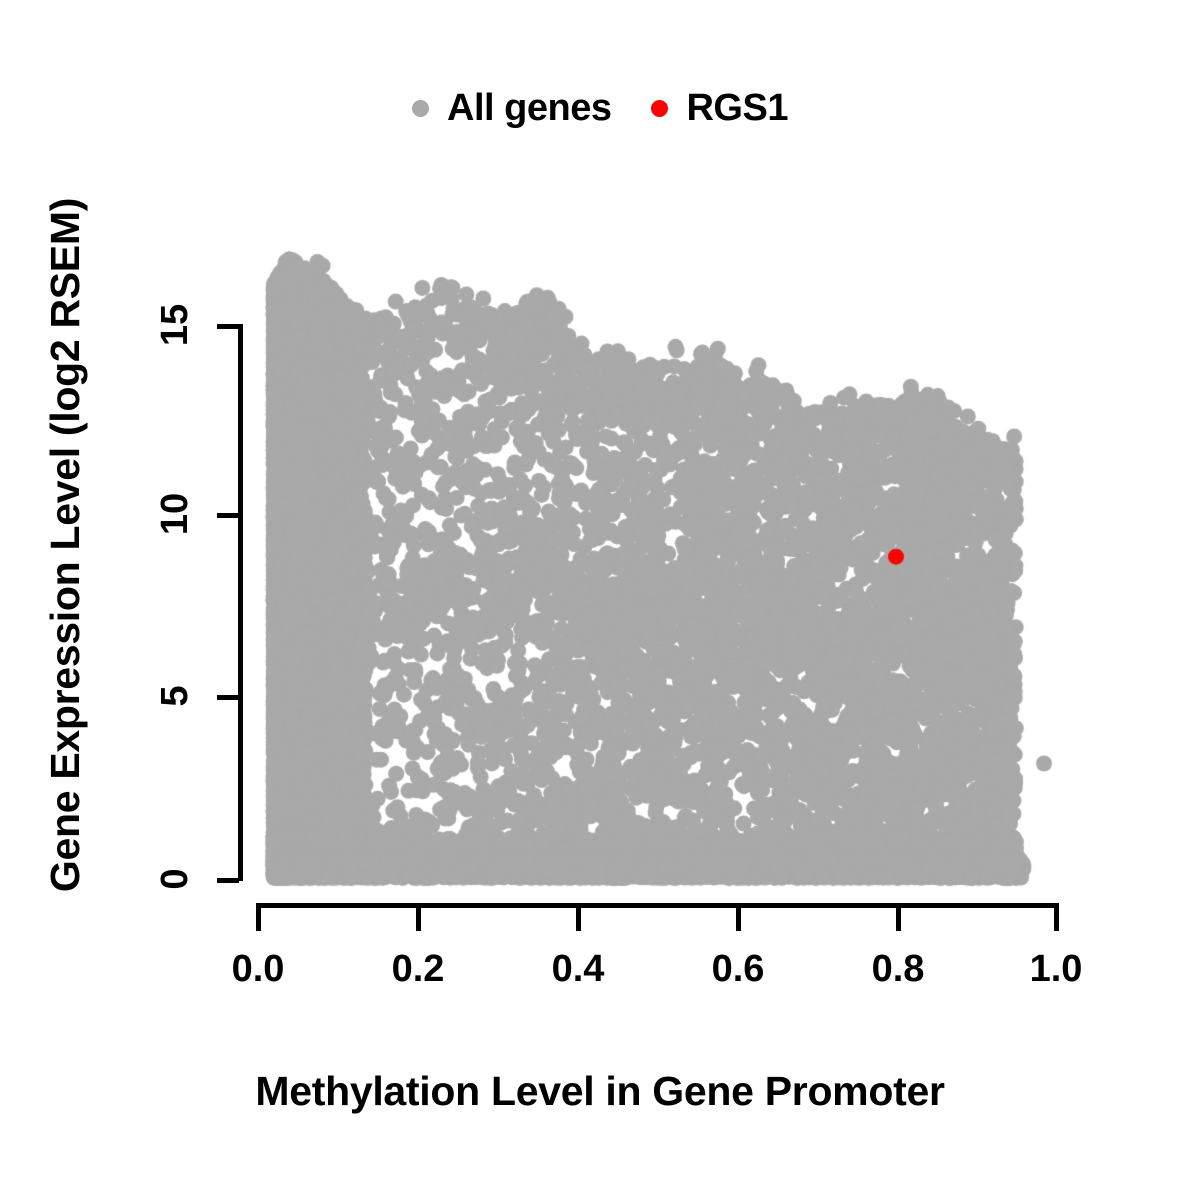  Describe the element at coordinates (737, 108) in the screenshot. I see `legend-label-rgs1: RGS1` at that location.